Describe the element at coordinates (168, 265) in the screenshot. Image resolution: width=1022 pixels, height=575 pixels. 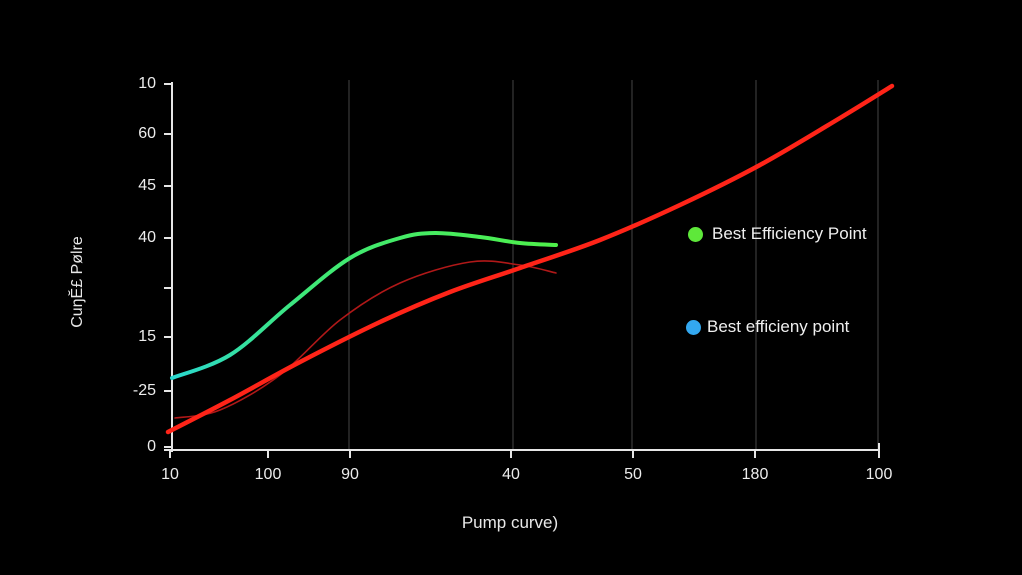
I see `y-axis-ticks` at that location.